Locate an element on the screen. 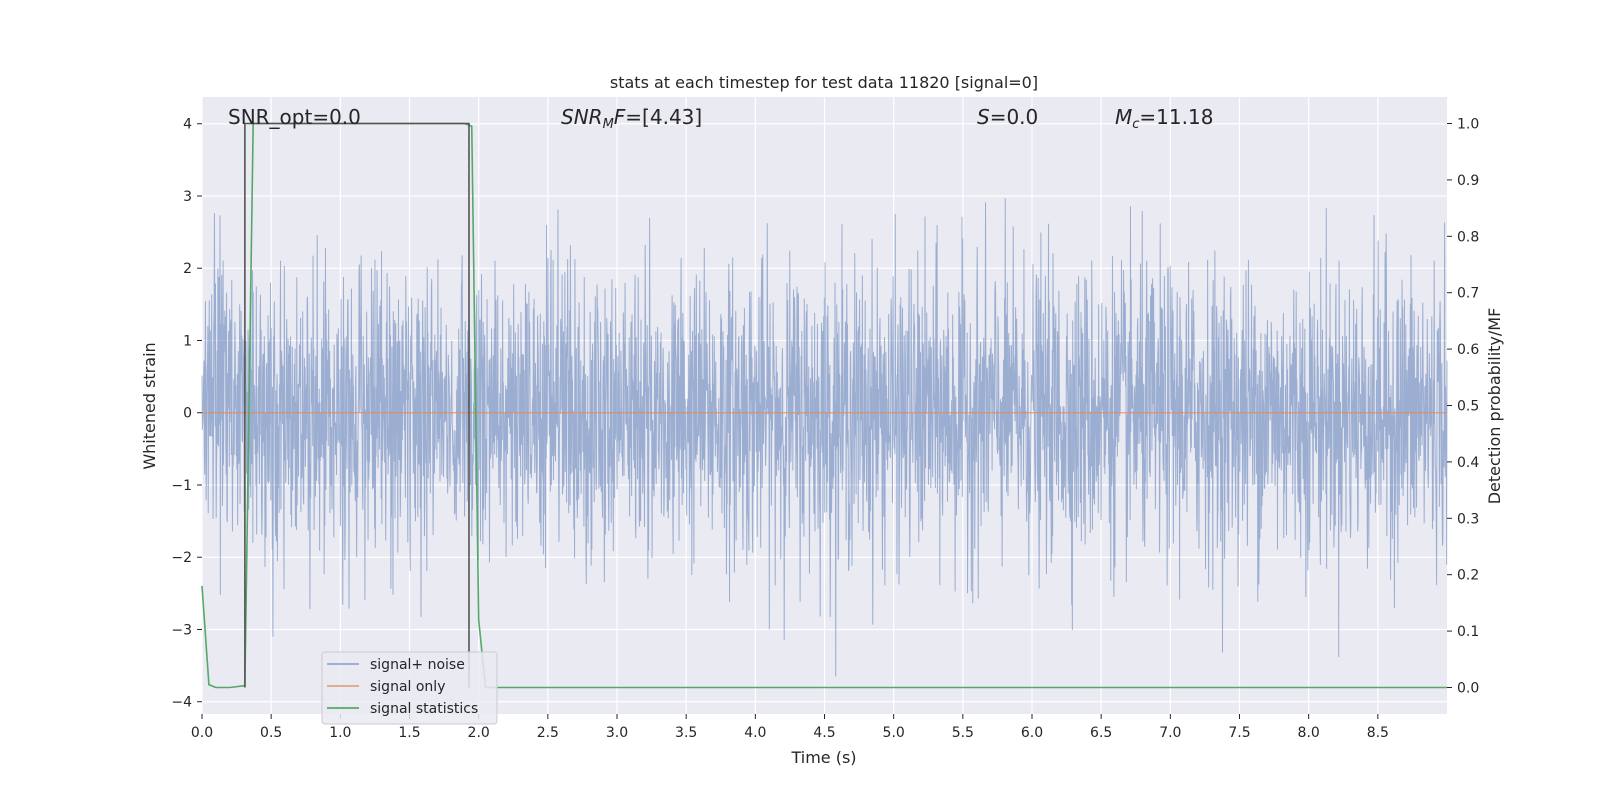 This screenshot has height=800, width=1600. y2-tick-label: 0.8 is located at coordinates (1468, 237).